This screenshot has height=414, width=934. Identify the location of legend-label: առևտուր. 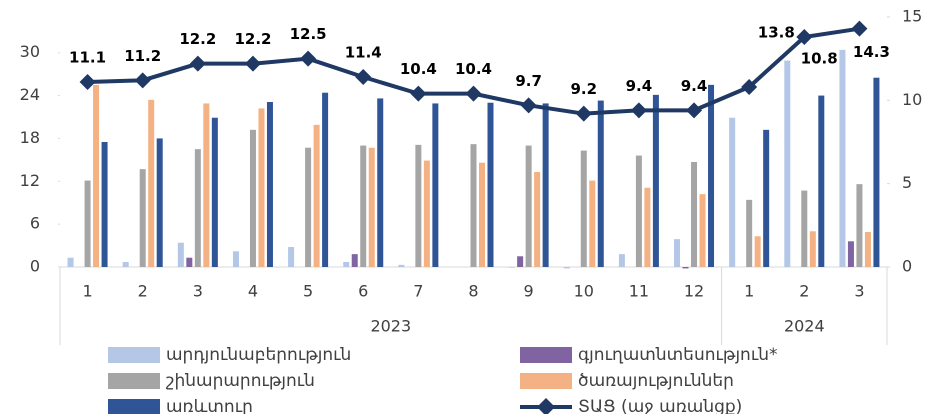
(209, 405).